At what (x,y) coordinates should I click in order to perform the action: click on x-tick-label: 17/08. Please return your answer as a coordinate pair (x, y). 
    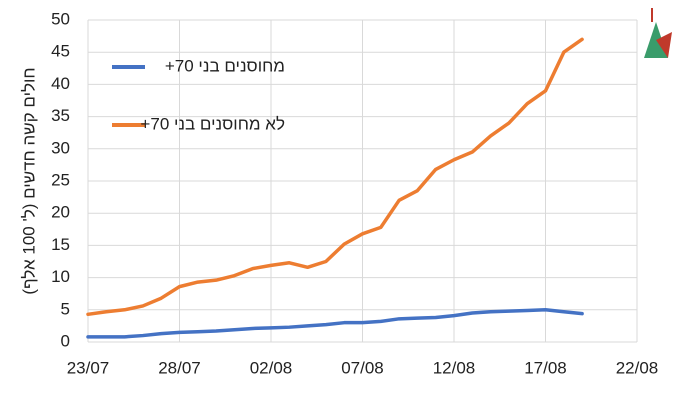
    Looking at the image, I should click on (545, 367).